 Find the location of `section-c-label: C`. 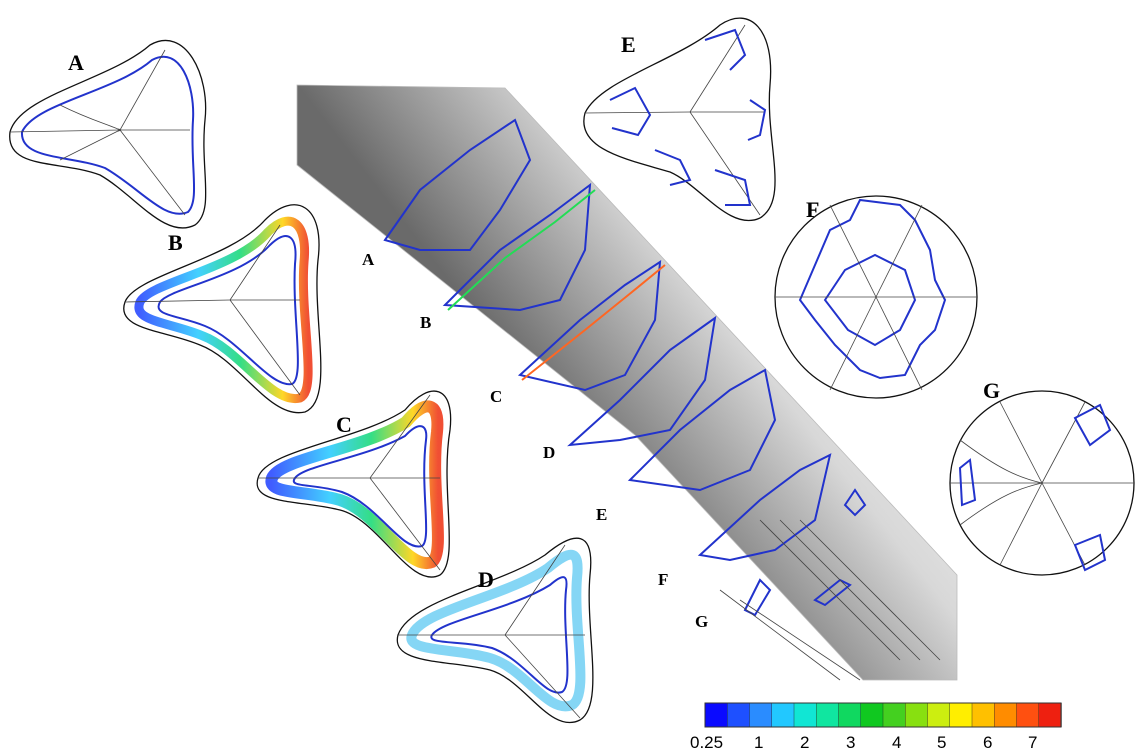

section-c-label: C is located at coordinates (344, 424).